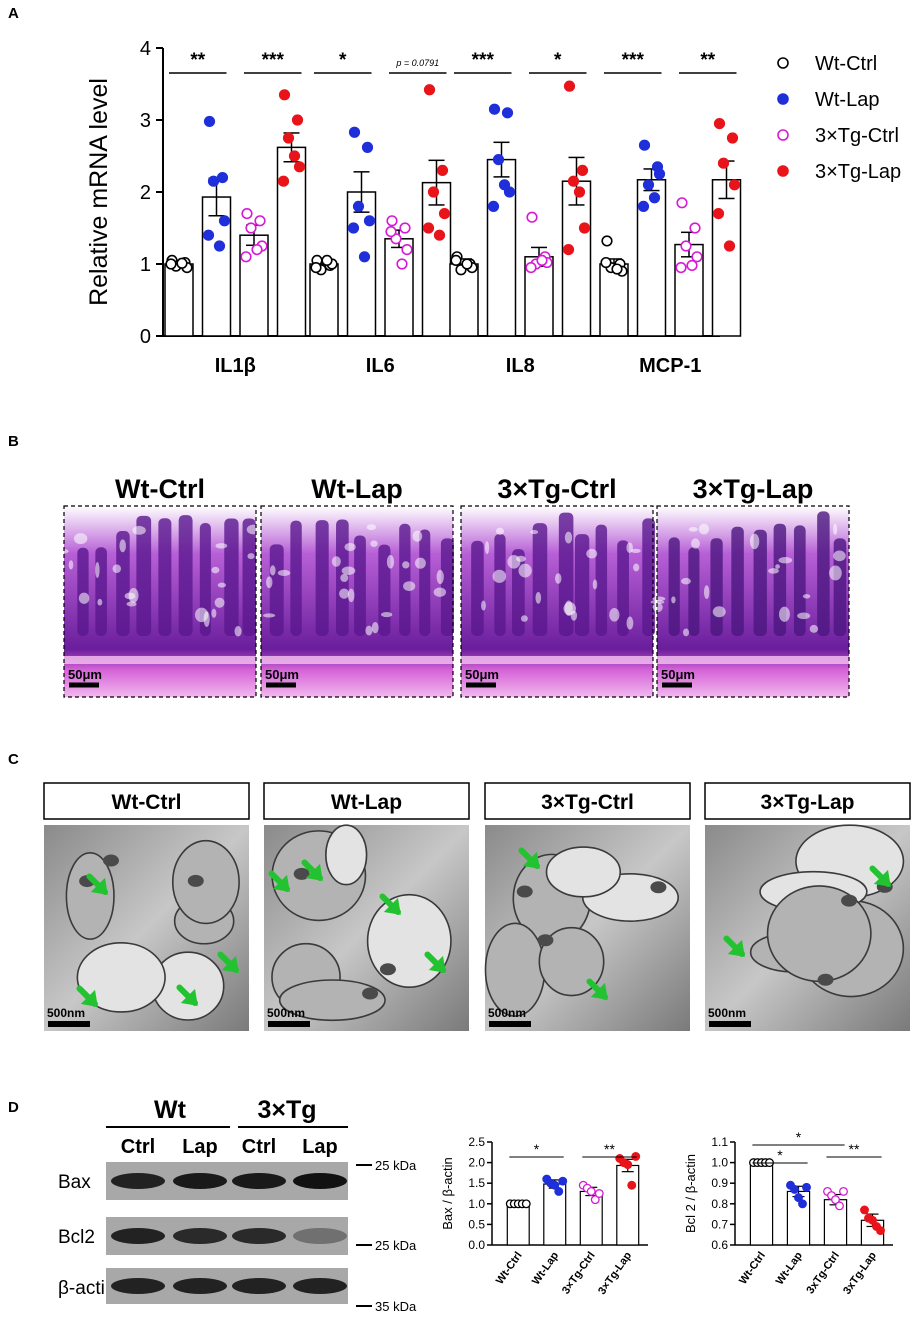 The width and height of the screenshot is (917, 1339). Describe the element at coordinates (160, 489) in the screenshot. I see `he-image-title: Wt-Ctrl` at that location.